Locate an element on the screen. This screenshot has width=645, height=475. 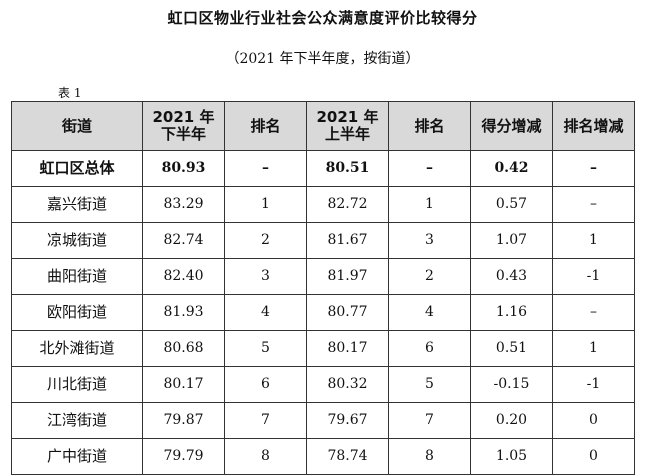
table-header-row: 街道 2021 年下半年 排名 2021 年上半年 排名 得分增减 排名增减 is located at coordinates (323, 126).